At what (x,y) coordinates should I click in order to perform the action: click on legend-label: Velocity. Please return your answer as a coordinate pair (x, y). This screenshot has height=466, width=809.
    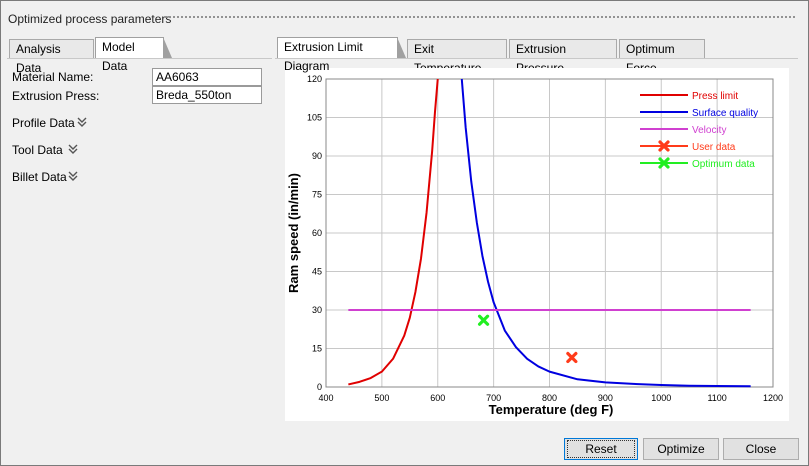
    Looking at the image, I should click on (709, 130).